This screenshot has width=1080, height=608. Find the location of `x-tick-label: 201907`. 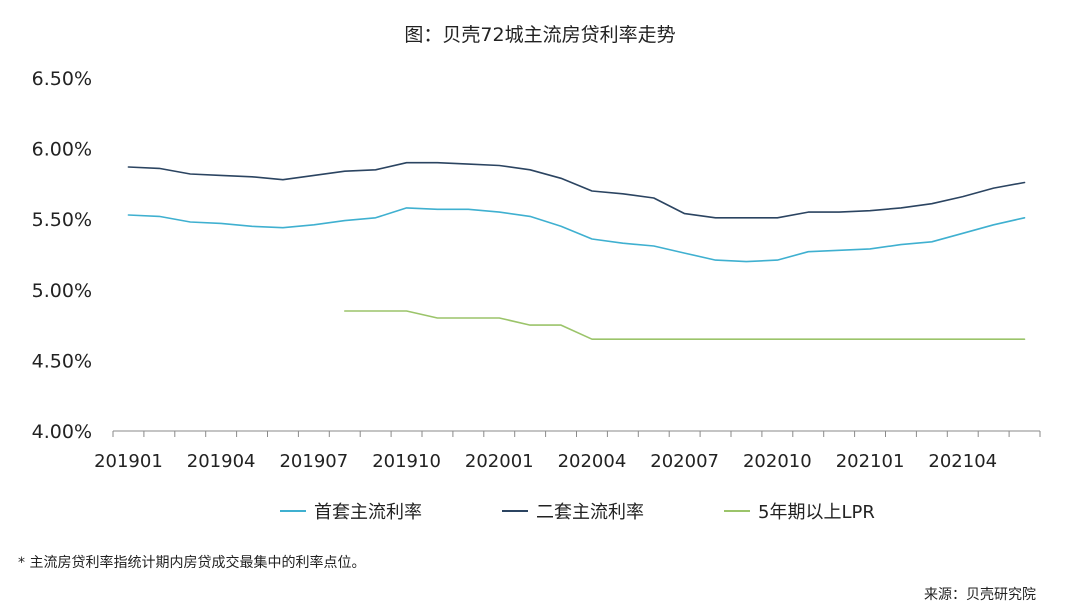

x-tick-label: 201907 is located at coordinates (313, 461).